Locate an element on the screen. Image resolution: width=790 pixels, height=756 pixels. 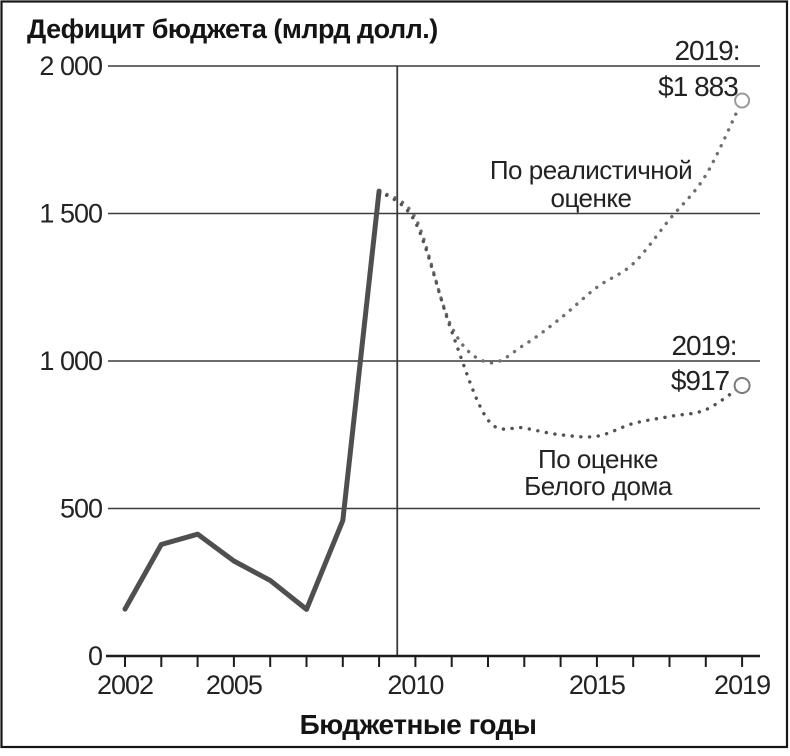
y-tick-label-0: 0 is located at coordinates (95, 656).